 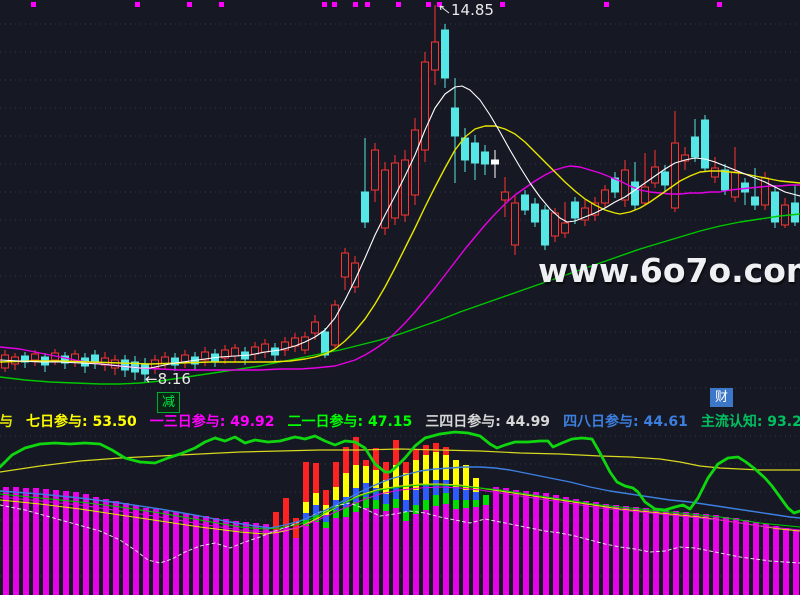 I want to click on wealth-signal-badge: 财, so click(x=721, y=397).